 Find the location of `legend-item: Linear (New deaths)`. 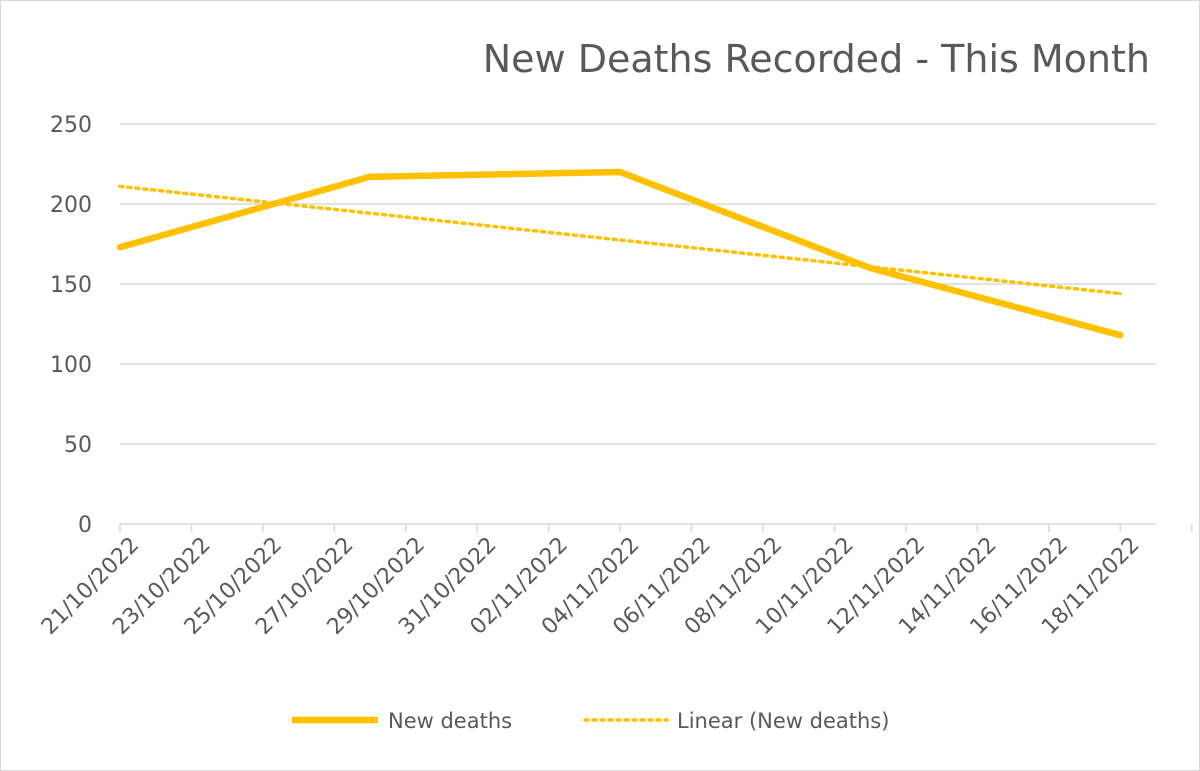

legend-item: Linear (New deaths) is located at coordinates (736, 721).